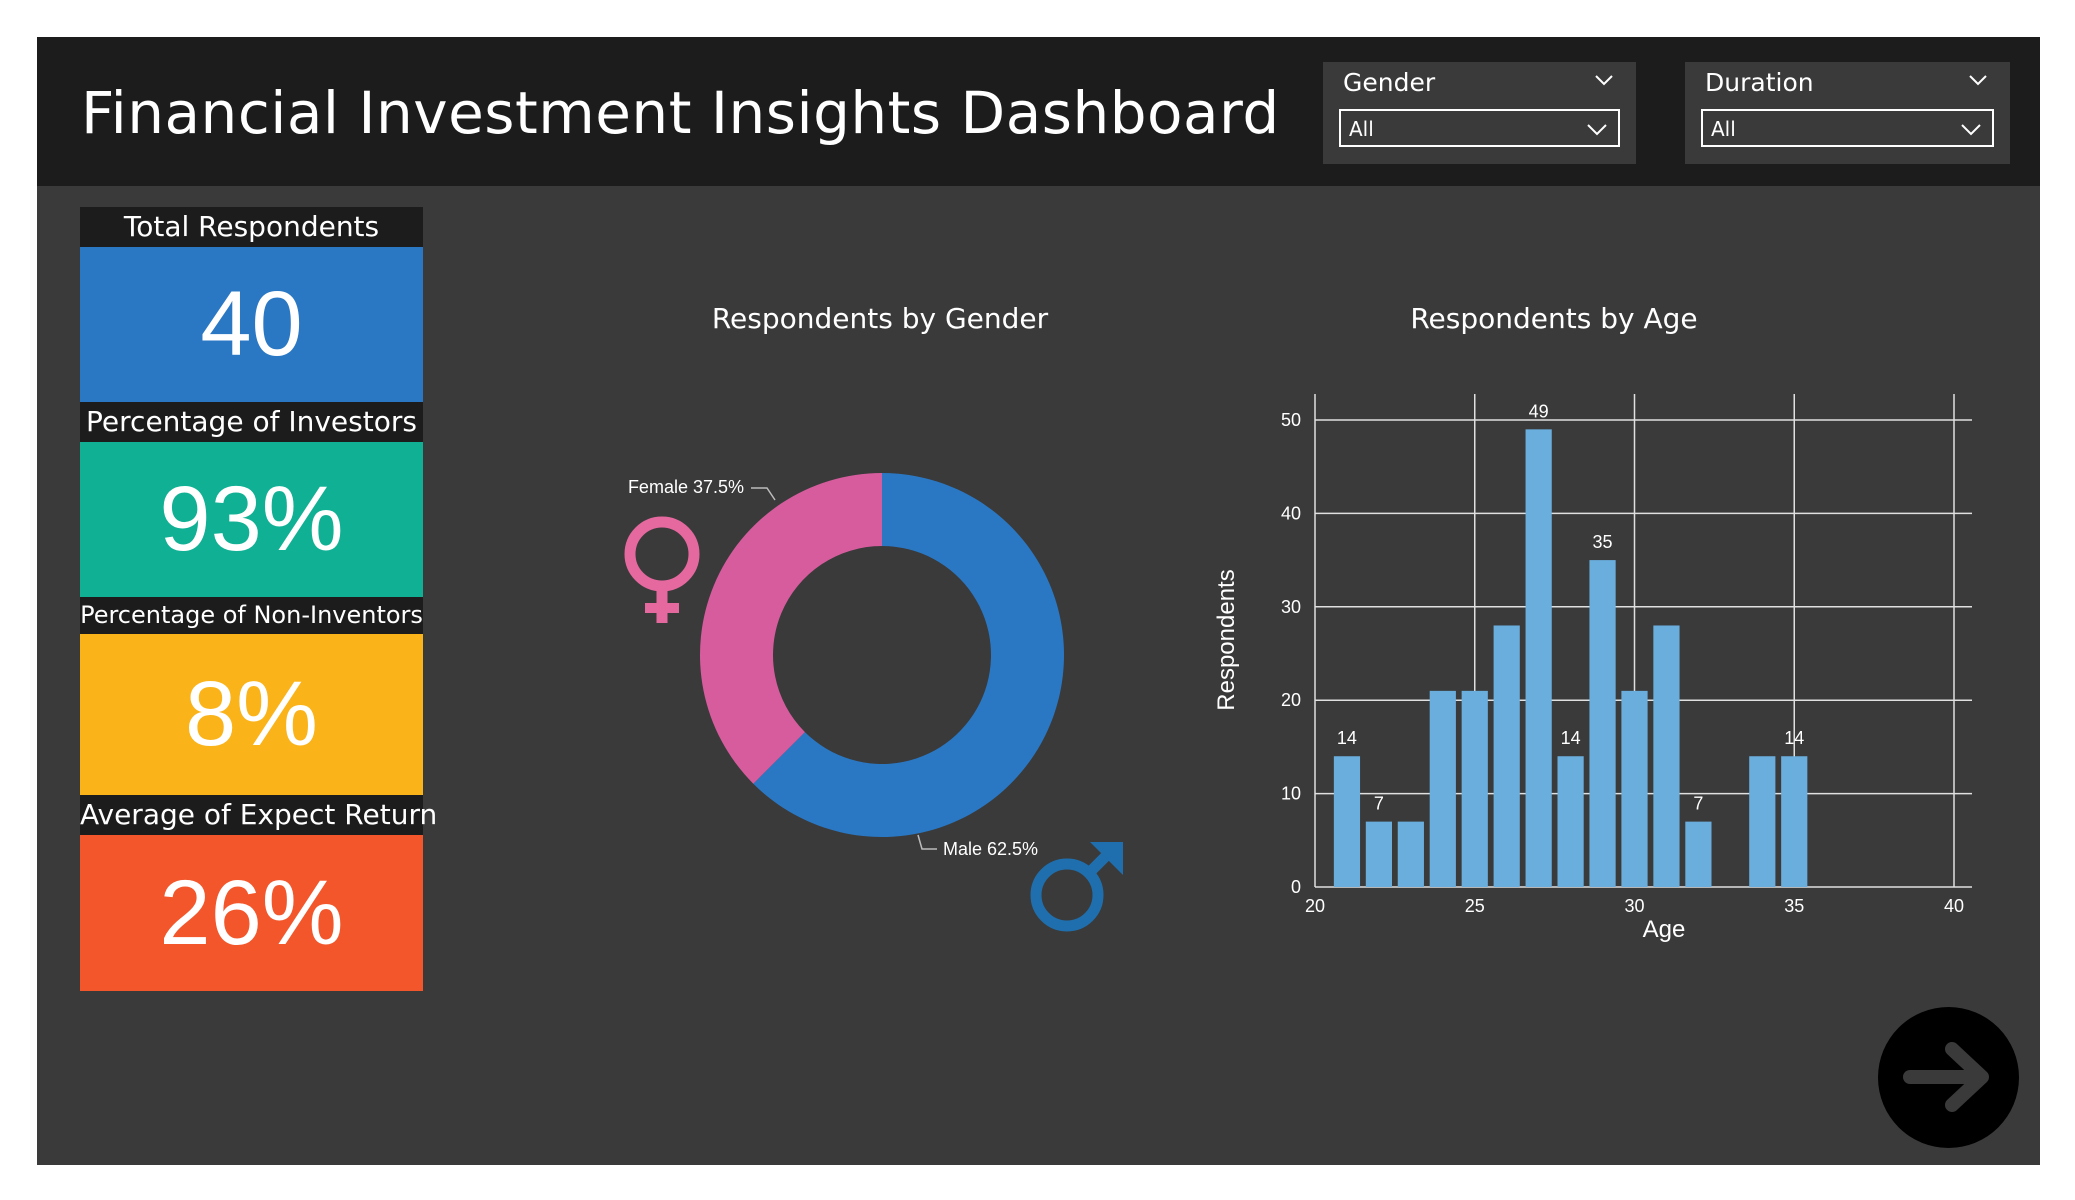 This screenshot has width=2075, height=1200. I want to click on duration-filter-label: Duration, so click(1759, 82).